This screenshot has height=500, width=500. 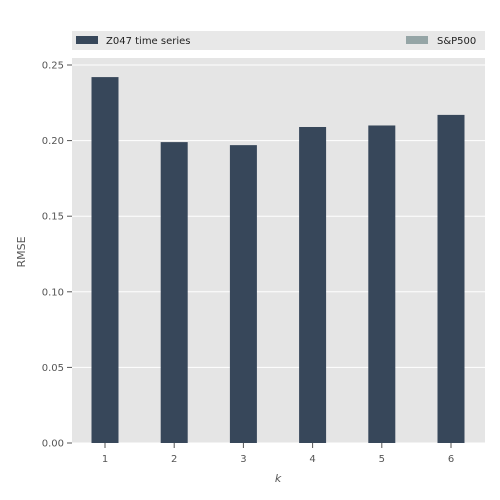 What do you see at coordinates (451, 459) in the screenshot?
I see `x-tick-label: 6` at bounding box center [451, 459].